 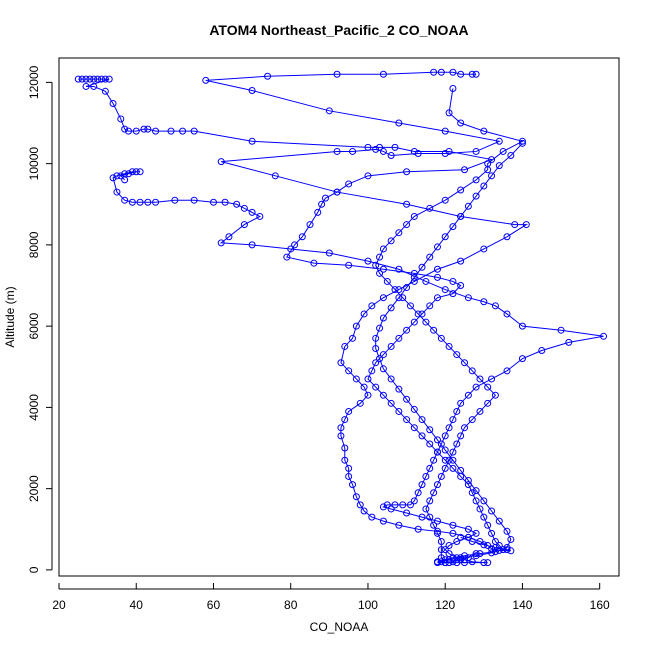 What do you see at coordinates (34, 407) in the screenshot?
I see `y-tick-label: 4000` at bounding box center [34, 407].